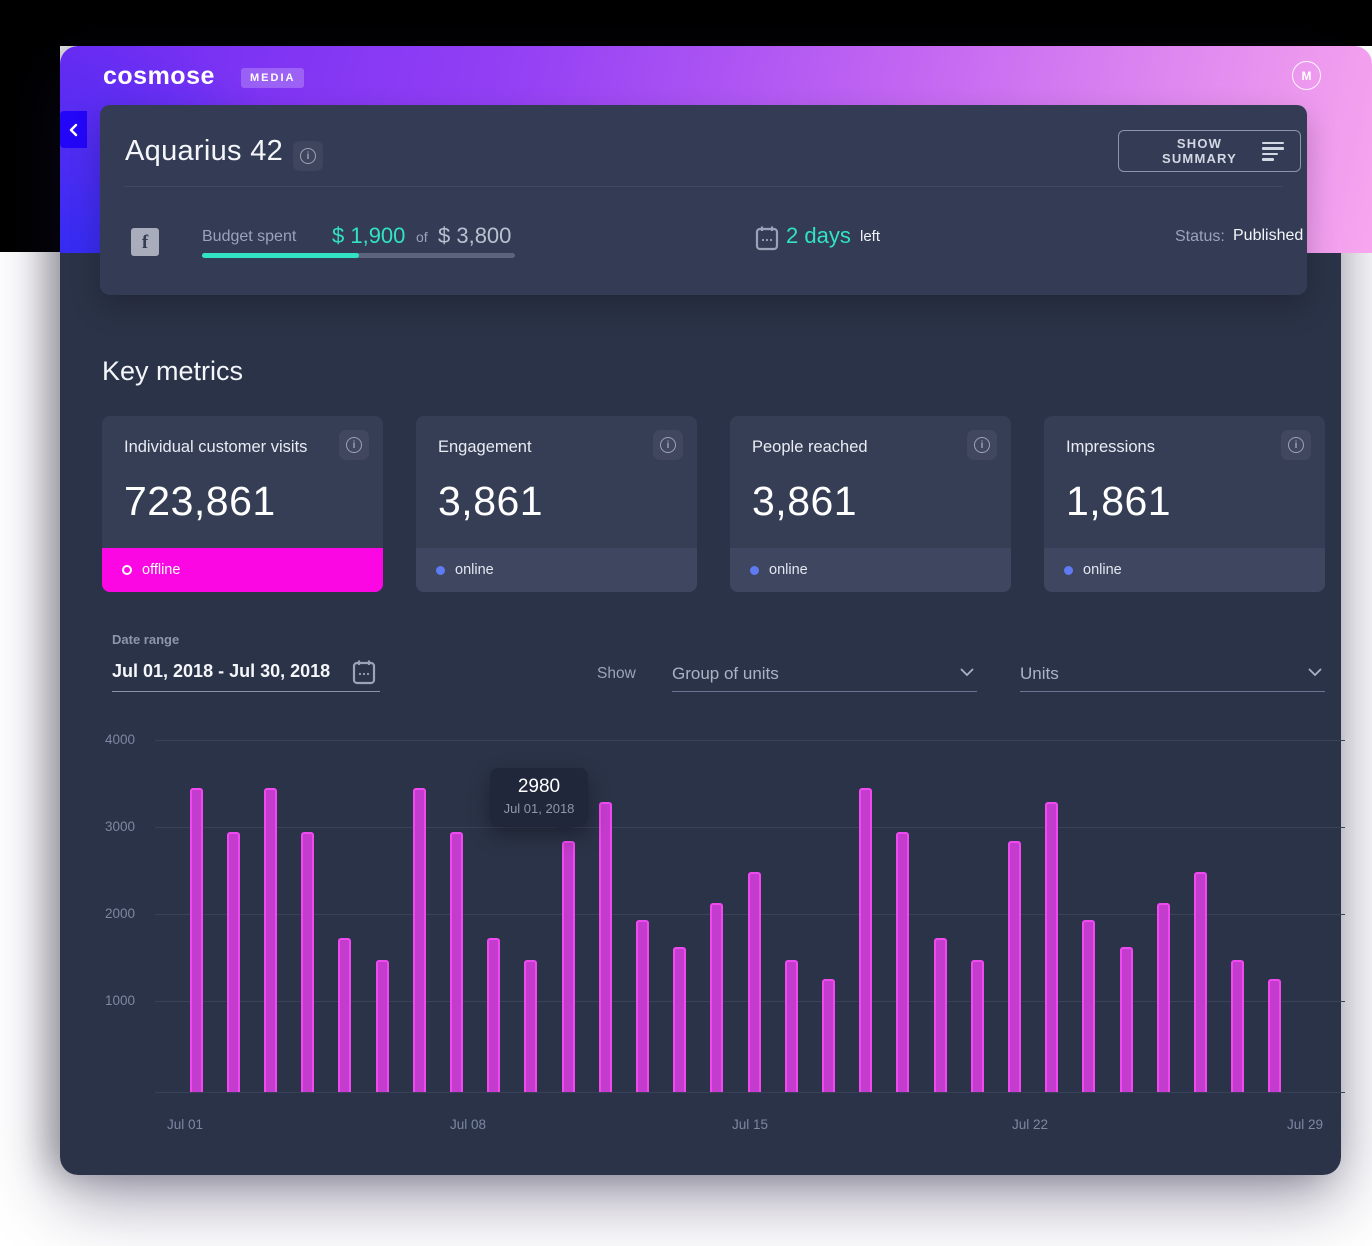 This screenshot has width=1372, height=1246. What do you see at coordinates (491, 501) in the screenshot?
I see `metric-value: 3,861` at bounding box center [491, 501].